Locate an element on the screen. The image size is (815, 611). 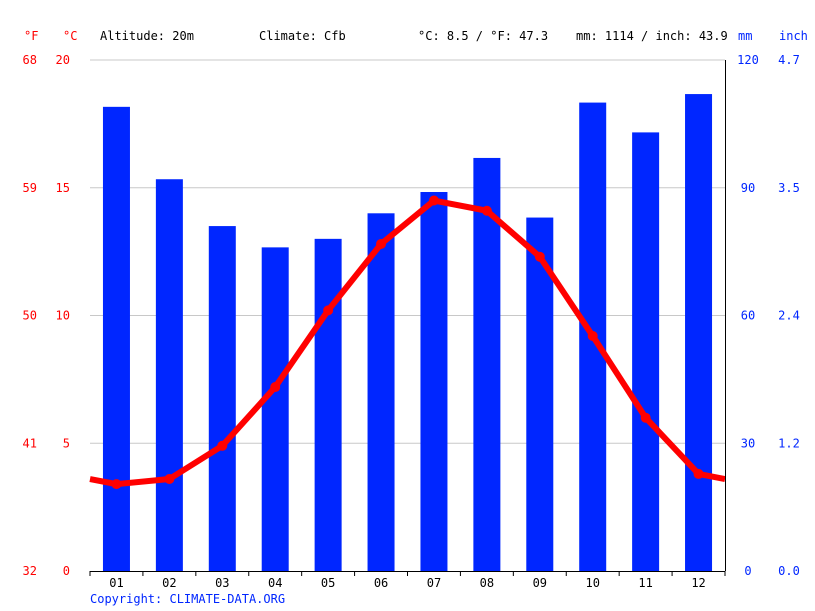
tick-label-c: 10 is located at coordinates (63, 316).